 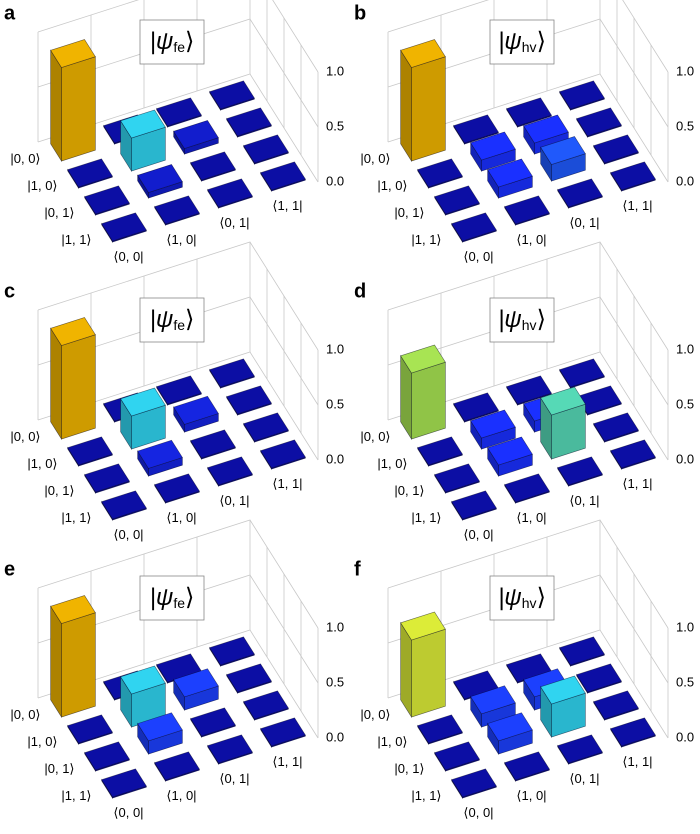 I want to click on panel-letter: d, so click(x=360, y=291).